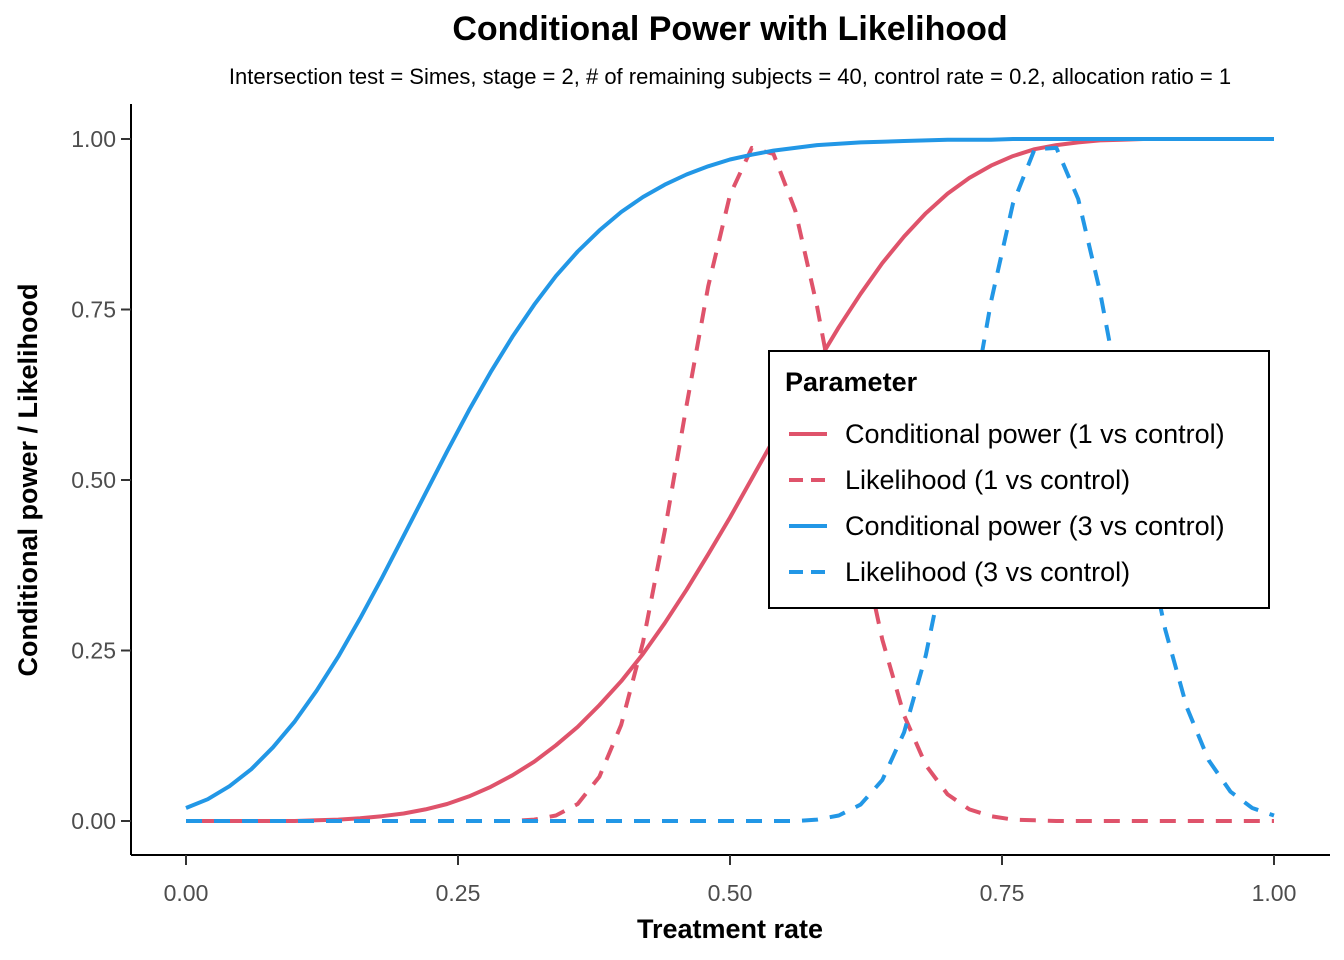  I want to click on y-axis-ticks: 0.00 0.25 0.50 0.75 1.00, so click(101, 480).